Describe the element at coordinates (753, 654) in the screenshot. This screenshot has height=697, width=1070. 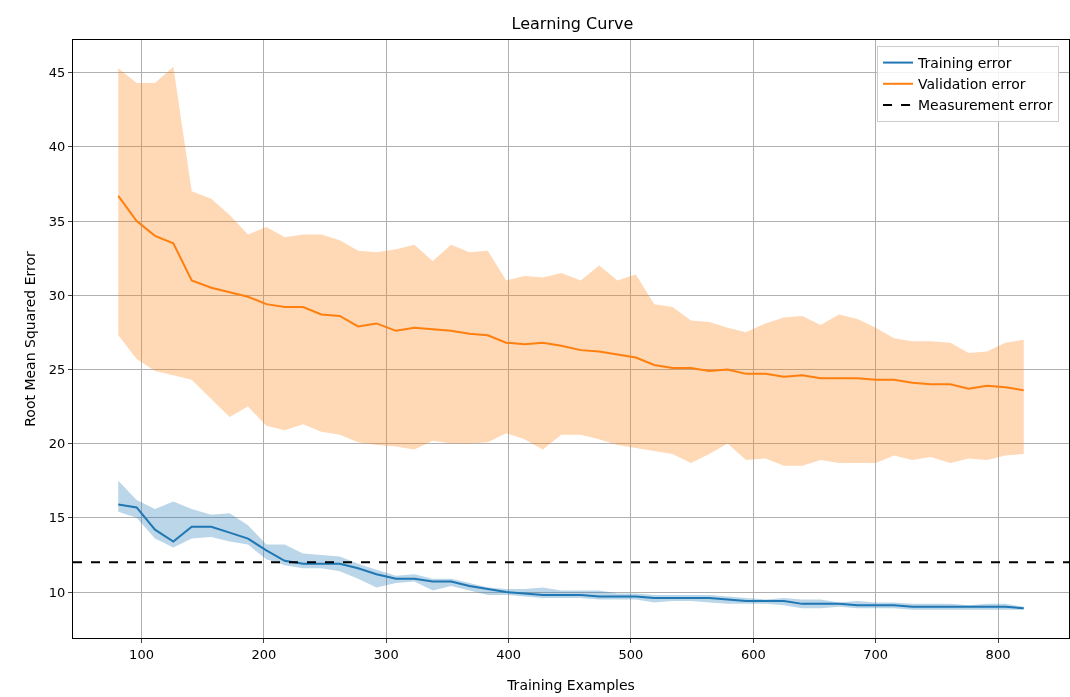
I see `x-tick-label: 600` at that location.